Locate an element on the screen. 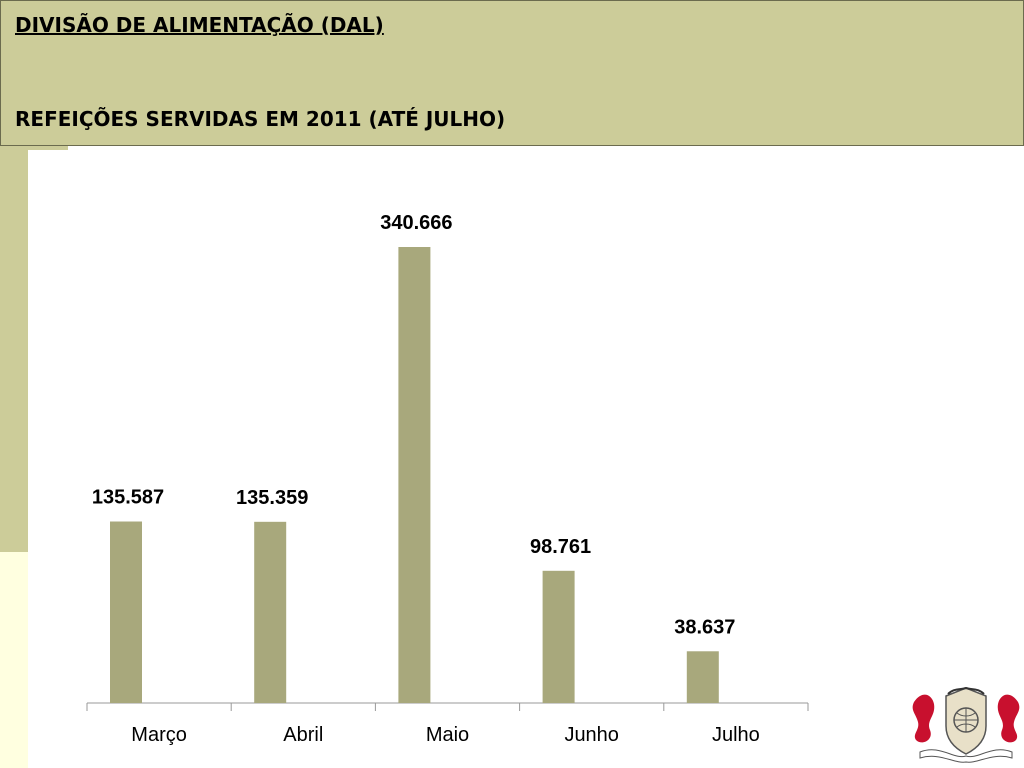 The width and height of the screenshot is (1024, 768). bar-abril is located at coordinates (270, 612).